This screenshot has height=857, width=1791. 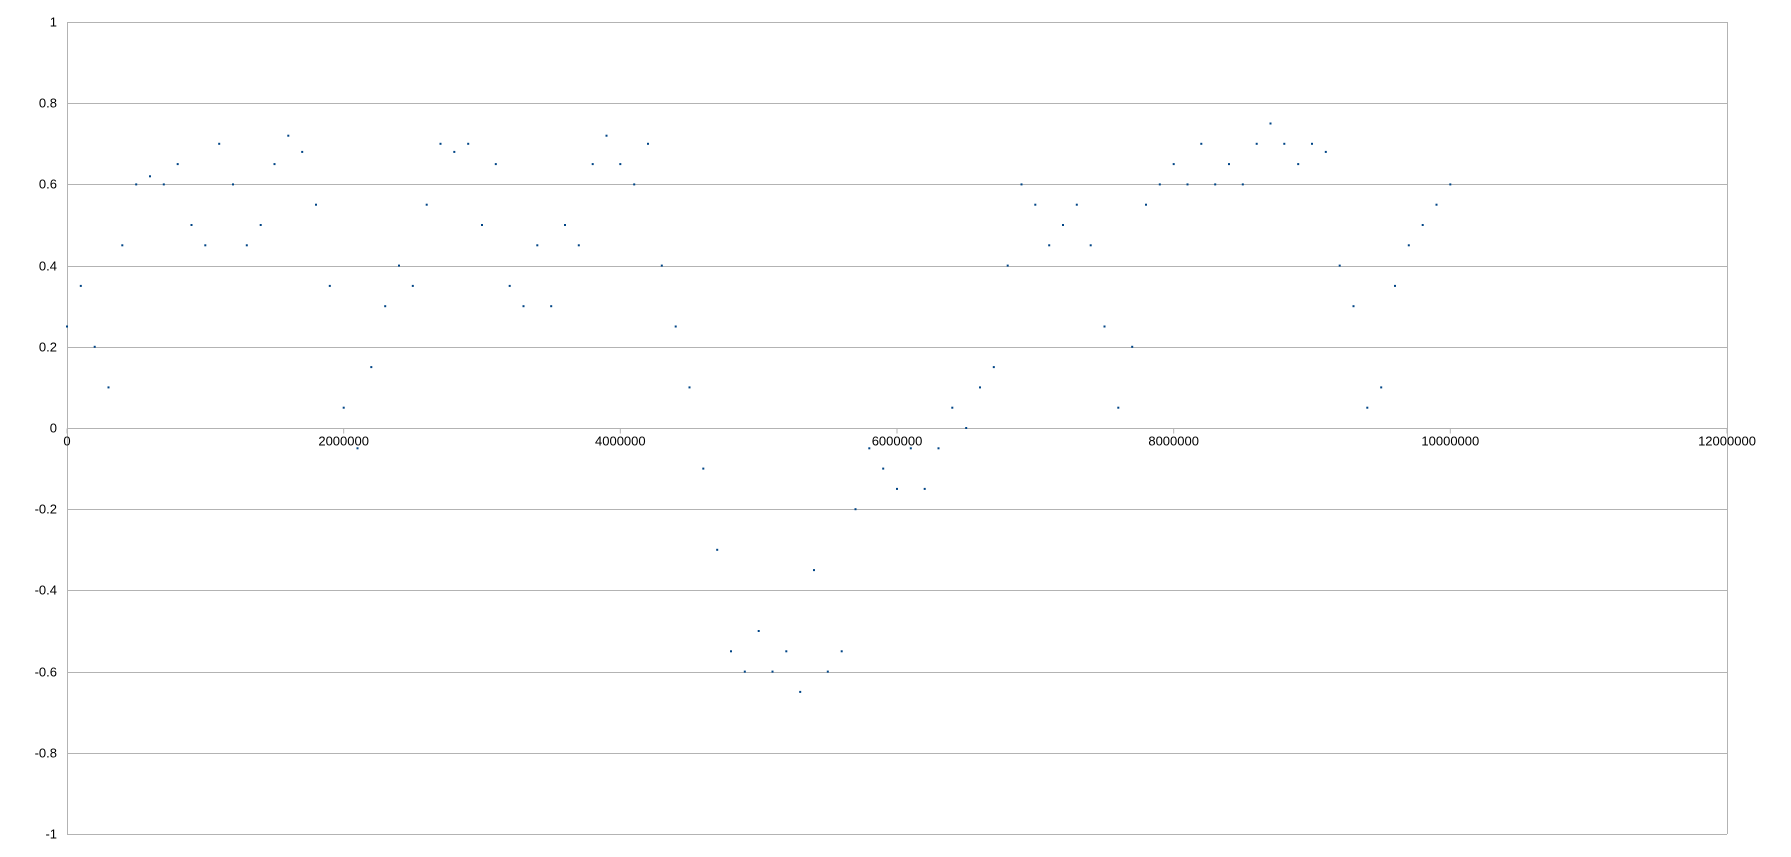 What do you see at coordinates (897, 441) in the screenshot?
I see `x-tick-label: 6000000` at bounding box center [897, 441].